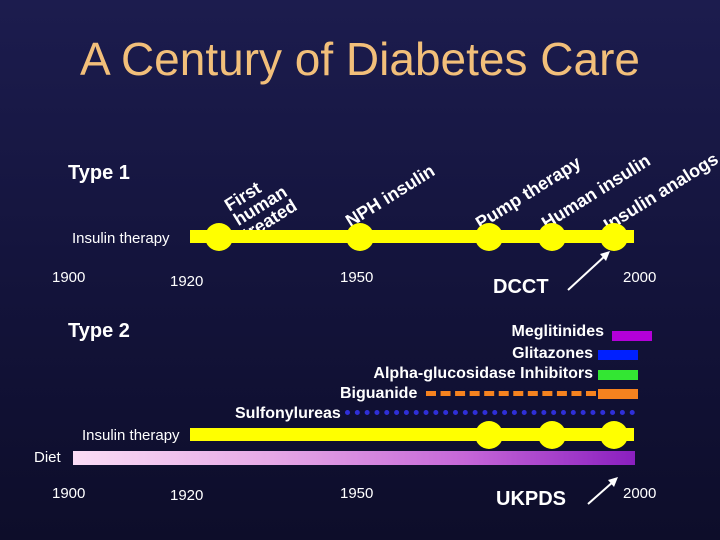  I want to click on slide-title: A Century of Diabetes Care, so click(360, 59).